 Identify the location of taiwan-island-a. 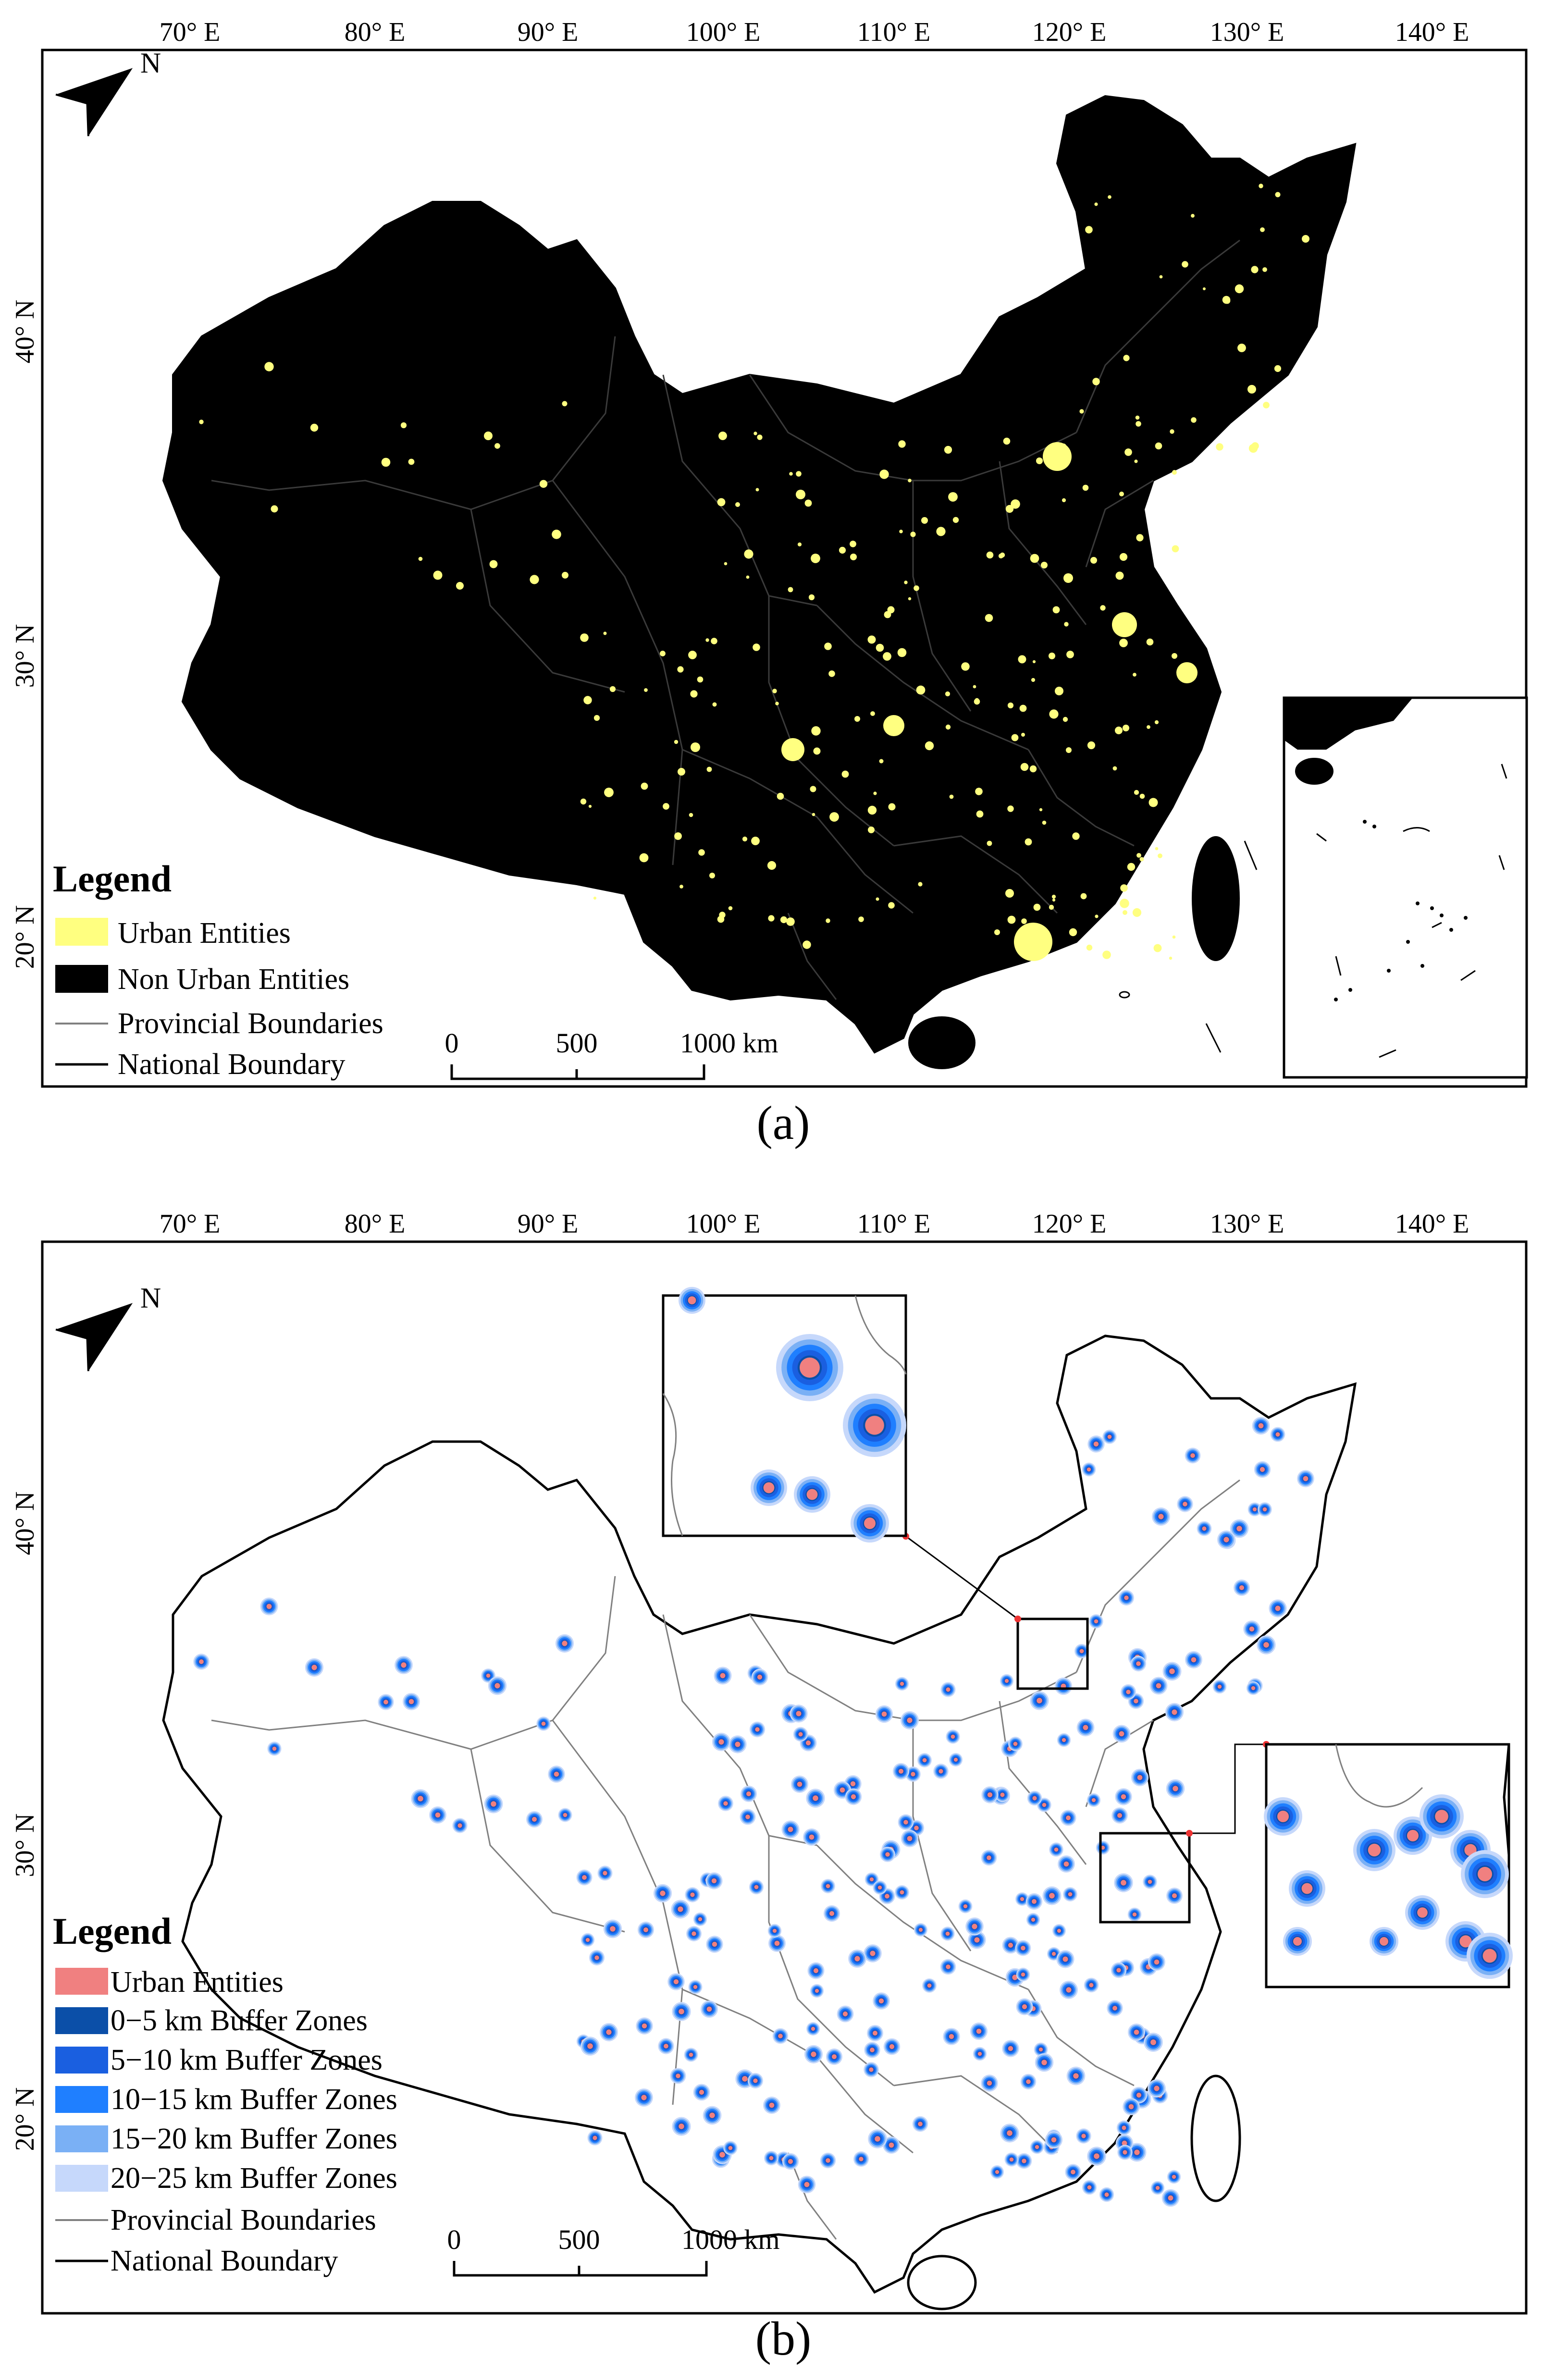
(1216, 898).